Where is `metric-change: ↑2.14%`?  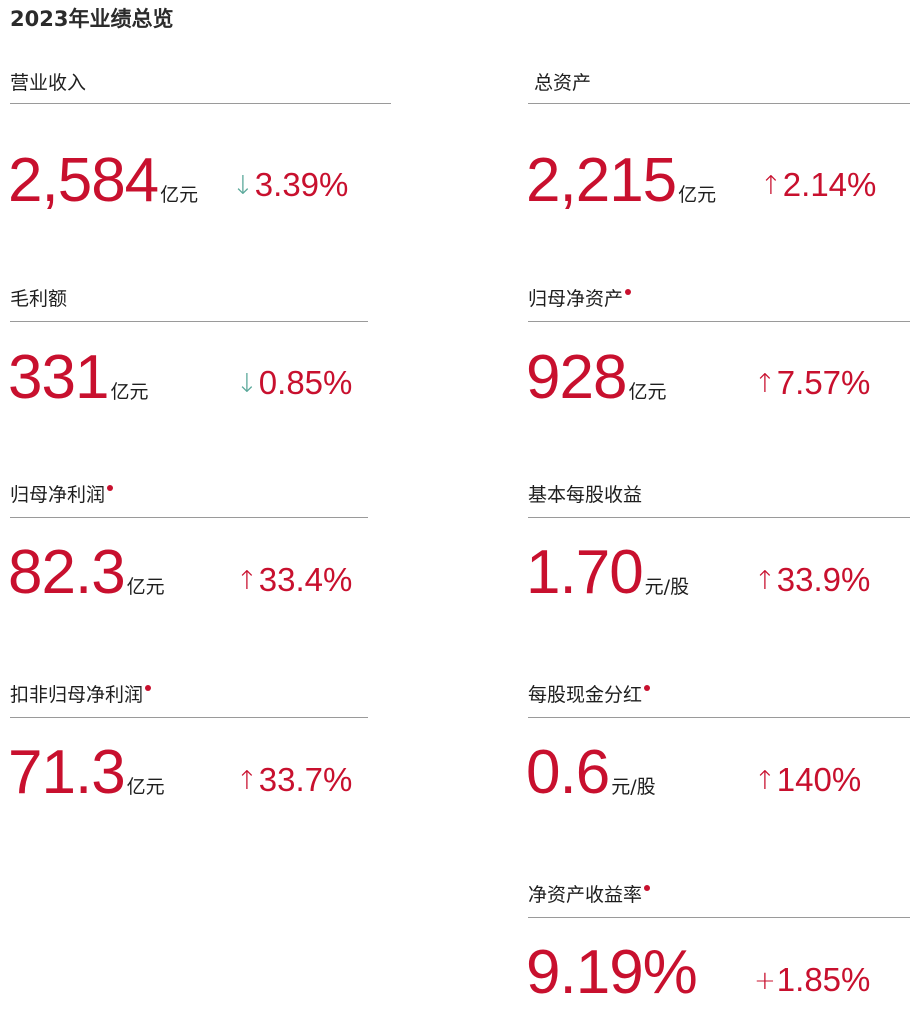
metric-change: ↑2.14% is located at coordinates (818, 184).